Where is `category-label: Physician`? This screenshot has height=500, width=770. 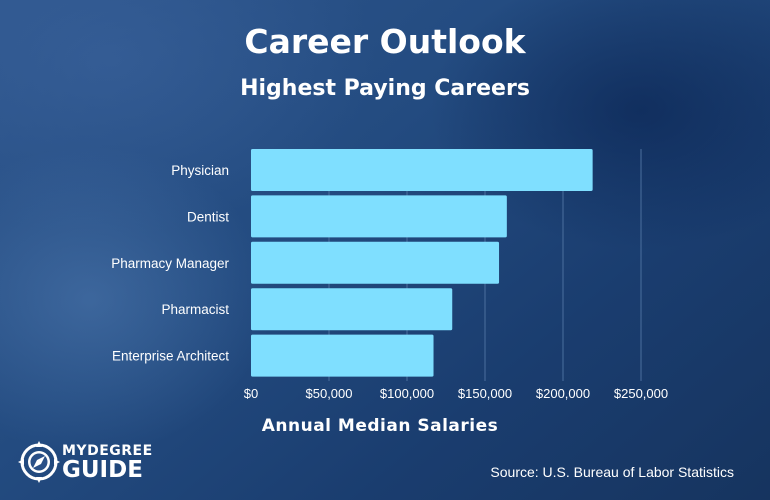
category-label: Physician is located at coordinates (200, 170).